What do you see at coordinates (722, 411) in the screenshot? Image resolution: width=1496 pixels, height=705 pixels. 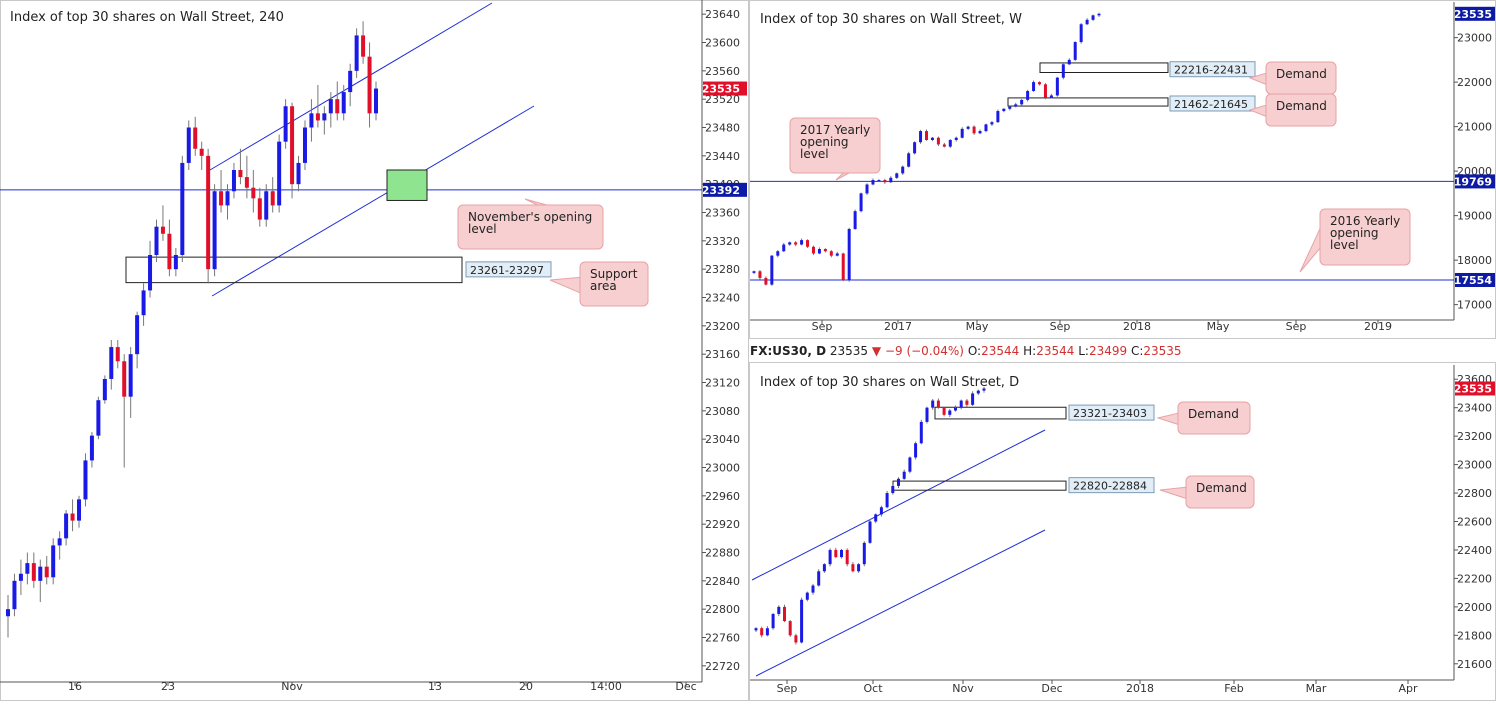 I see `y-tick-label: 23080` at bounding box center [722, 411].